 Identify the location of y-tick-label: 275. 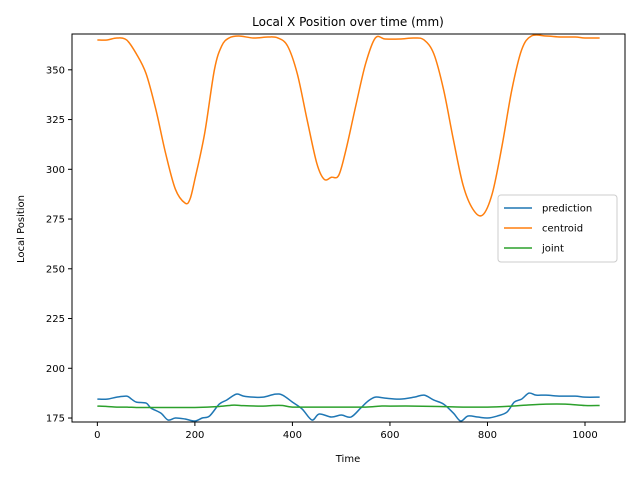
(55, 220).